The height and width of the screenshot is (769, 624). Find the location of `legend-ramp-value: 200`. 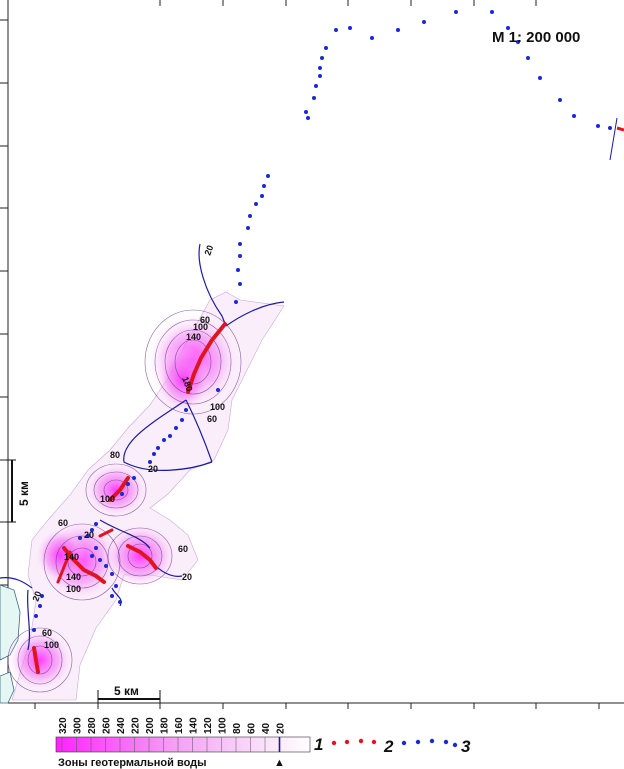

legend-ramp-value: 200 is located at coordinates (150, 725).